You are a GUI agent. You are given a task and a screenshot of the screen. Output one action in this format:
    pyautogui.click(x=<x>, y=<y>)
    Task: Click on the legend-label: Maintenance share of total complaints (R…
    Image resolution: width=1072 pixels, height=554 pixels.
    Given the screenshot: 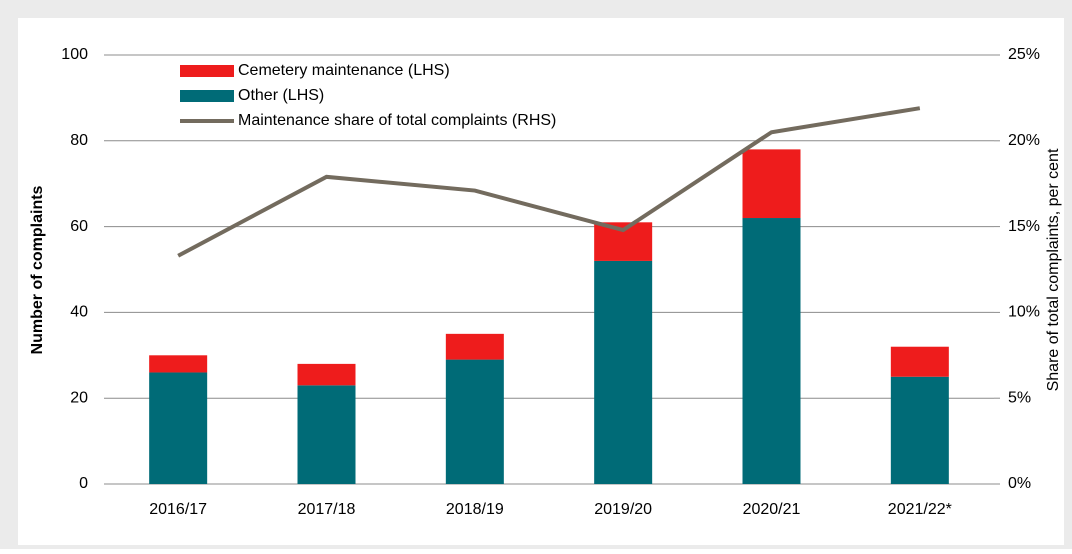 What is the action you would take?
    pyautogui.click(x=397, y=120)
    